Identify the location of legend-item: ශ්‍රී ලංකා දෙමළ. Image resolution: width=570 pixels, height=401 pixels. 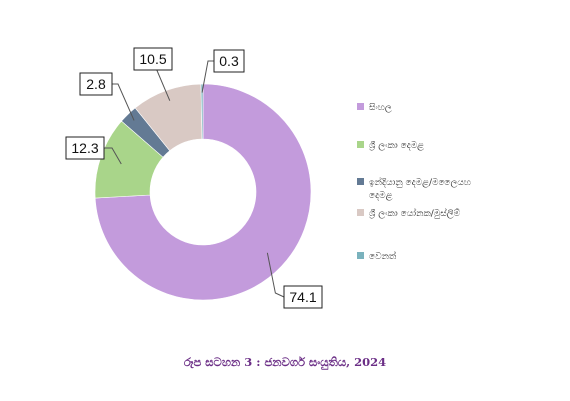
(390, 145).